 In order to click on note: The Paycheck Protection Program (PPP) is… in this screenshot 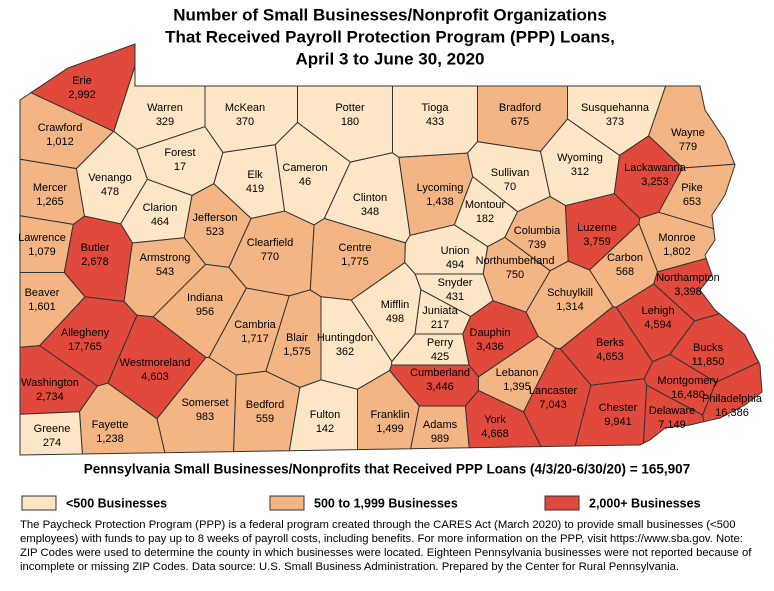, I will do `click(386, 546)`.